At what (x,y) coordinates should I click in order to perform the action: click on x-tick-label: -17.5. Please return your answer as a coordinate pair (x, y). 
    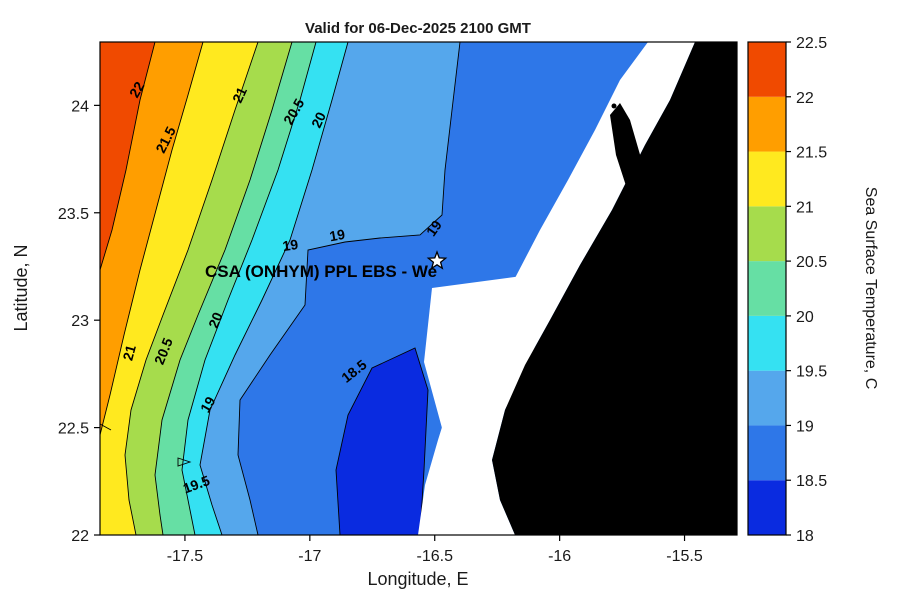
    Looking at the image, I should click on (185, 556).